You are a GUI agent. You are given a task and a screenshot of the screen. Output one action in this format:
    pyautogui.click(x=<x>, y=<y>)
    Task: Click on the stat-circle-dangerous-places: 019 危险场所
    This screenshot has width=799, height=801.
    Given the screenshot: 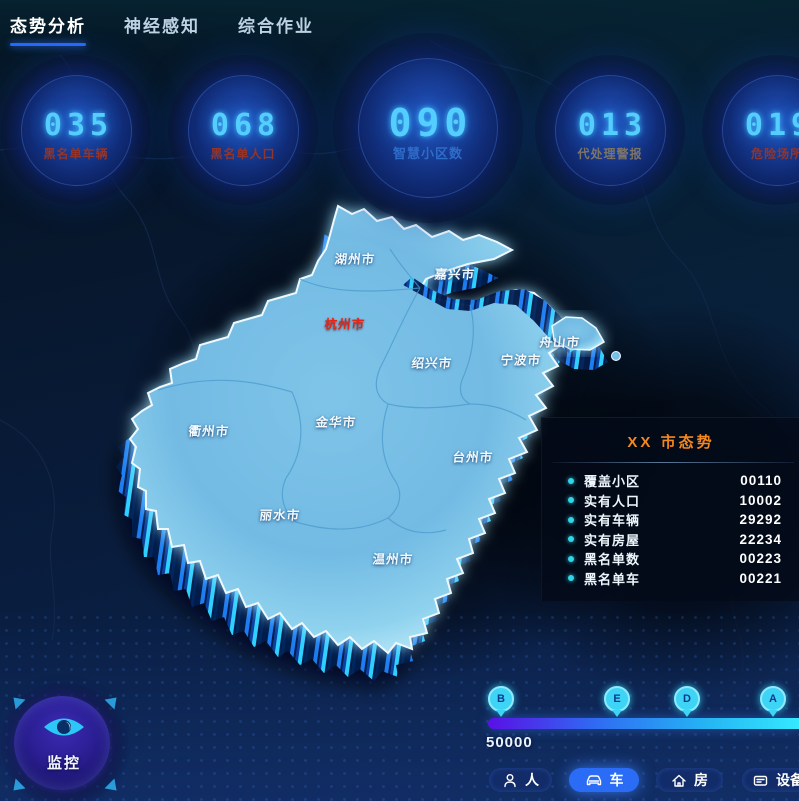 What is the action you would take?
    pyautogui.click(x=750, y=130)
    